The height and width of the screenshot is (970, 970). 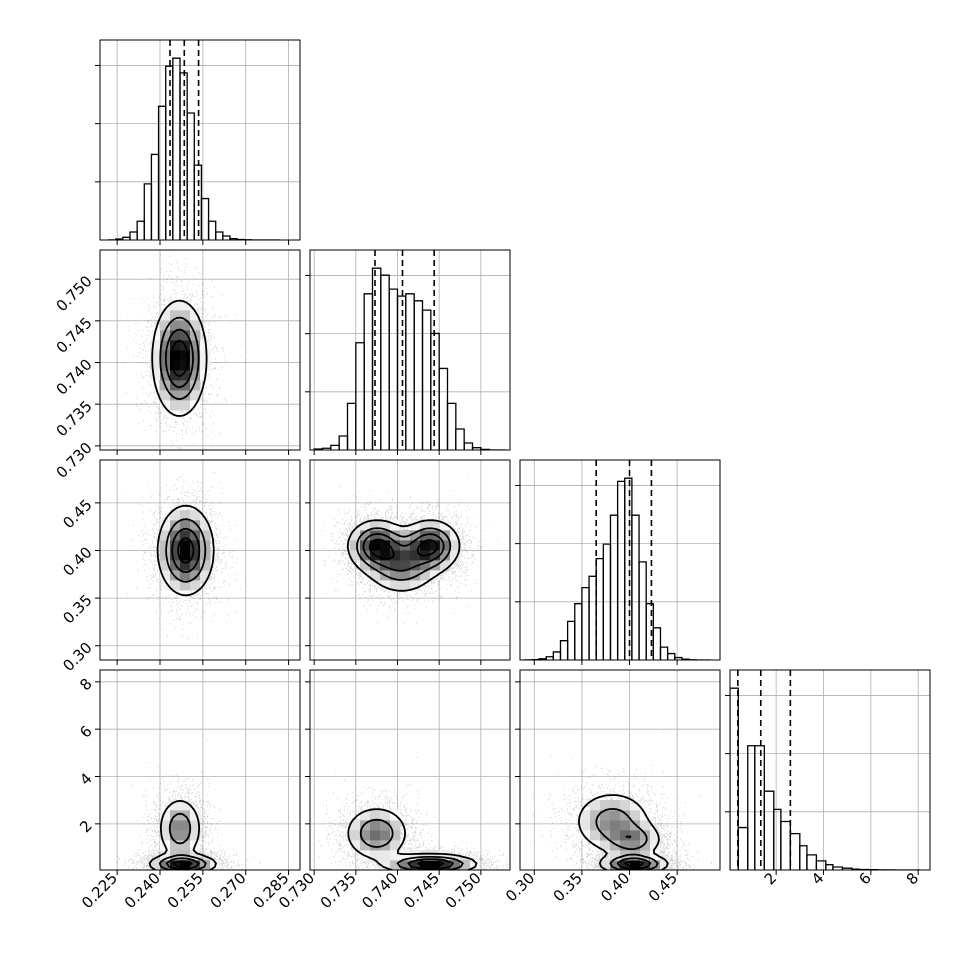 What do you see at coordinates (817, 878) in the screenshot?
I see `x-ticklabel: 4` at bounding box center [817, 878].